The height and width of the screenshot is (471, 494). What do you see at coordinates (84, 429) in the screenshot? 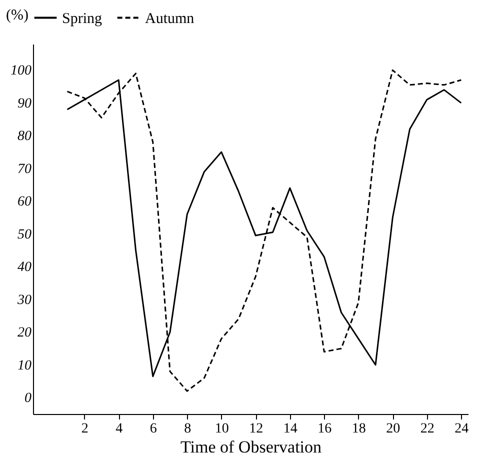
I see `x-tick-label: 2` at bounding box center [84, 429].